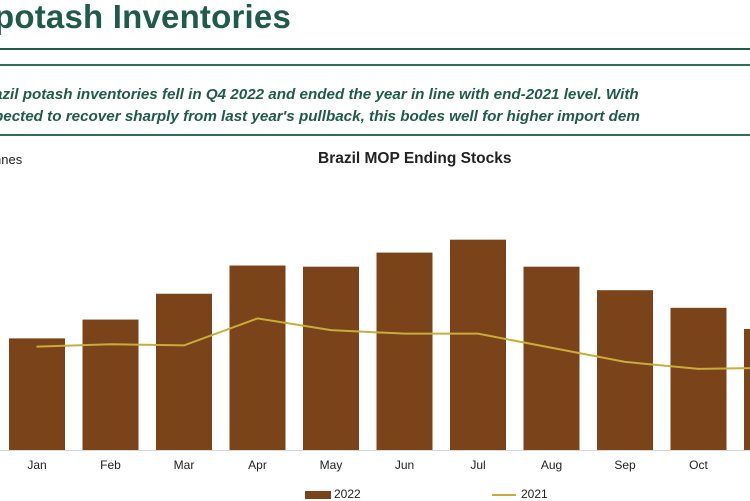 The height and width of the screenshot is (501, 750). I want to click on page-title: potash Inventories, so click(145, 17).